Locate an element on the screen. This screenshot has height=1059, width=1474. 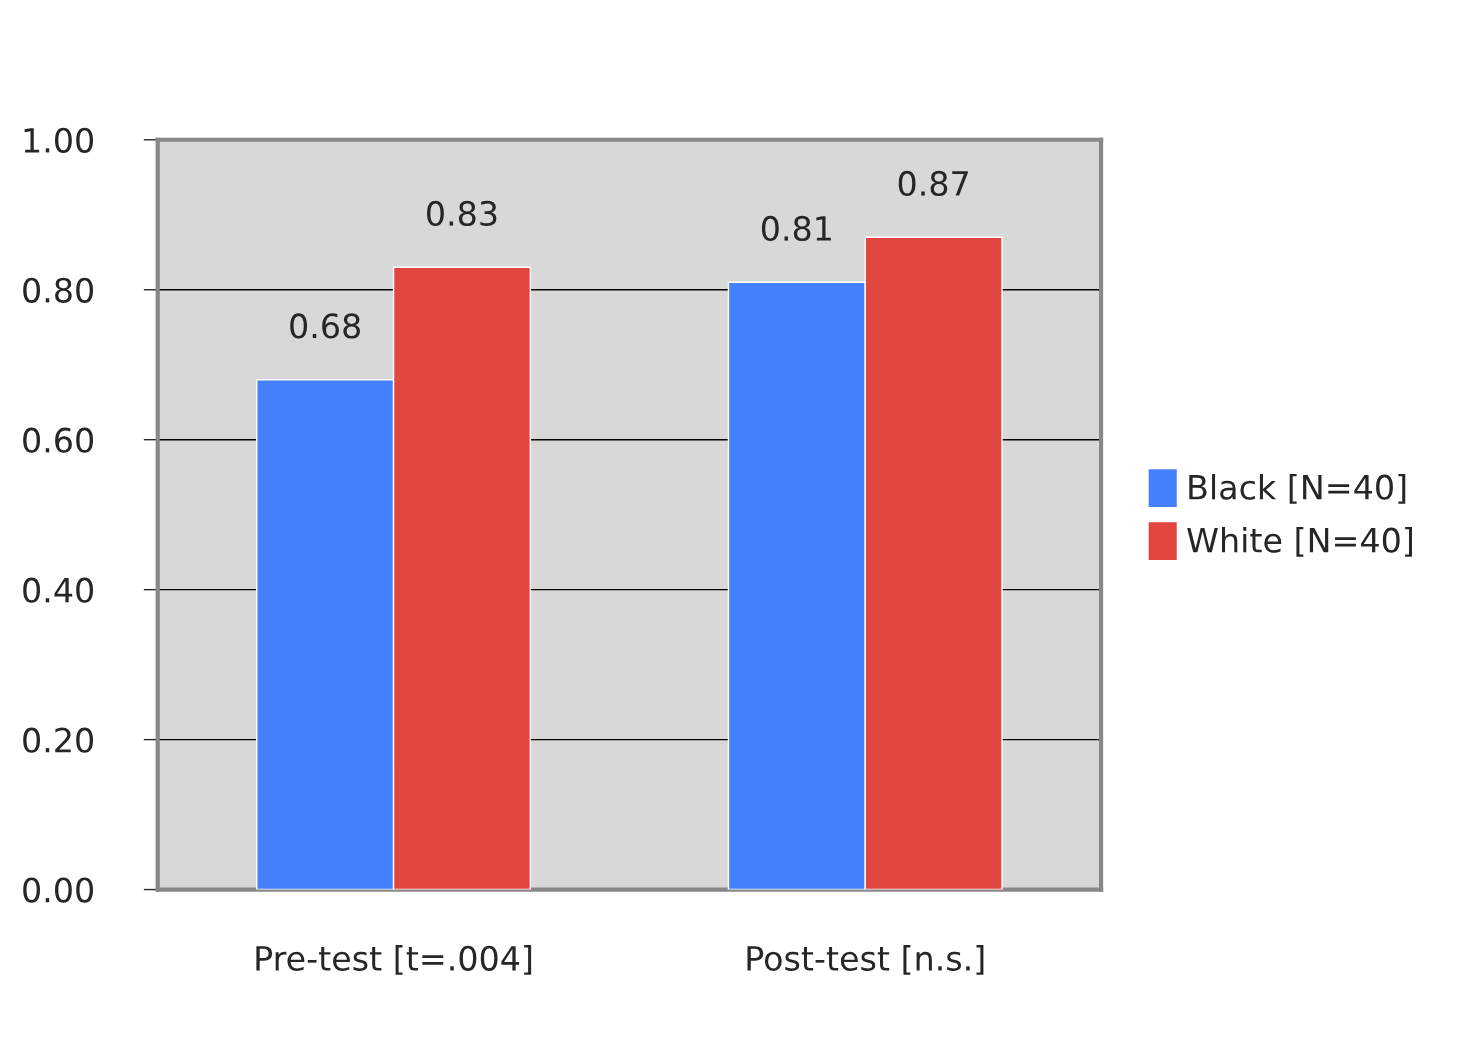
data-label: 0.81 is located at coordinates (796, 228).